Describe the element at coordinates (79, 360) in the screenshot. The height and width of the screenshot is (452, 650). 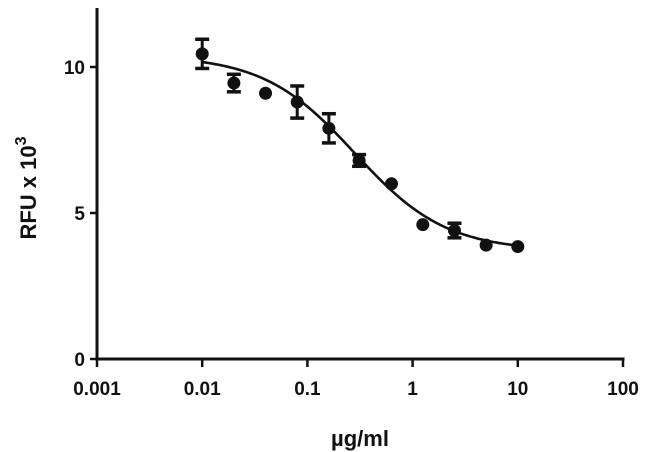
I see `y-tick-label: 0` at that location.